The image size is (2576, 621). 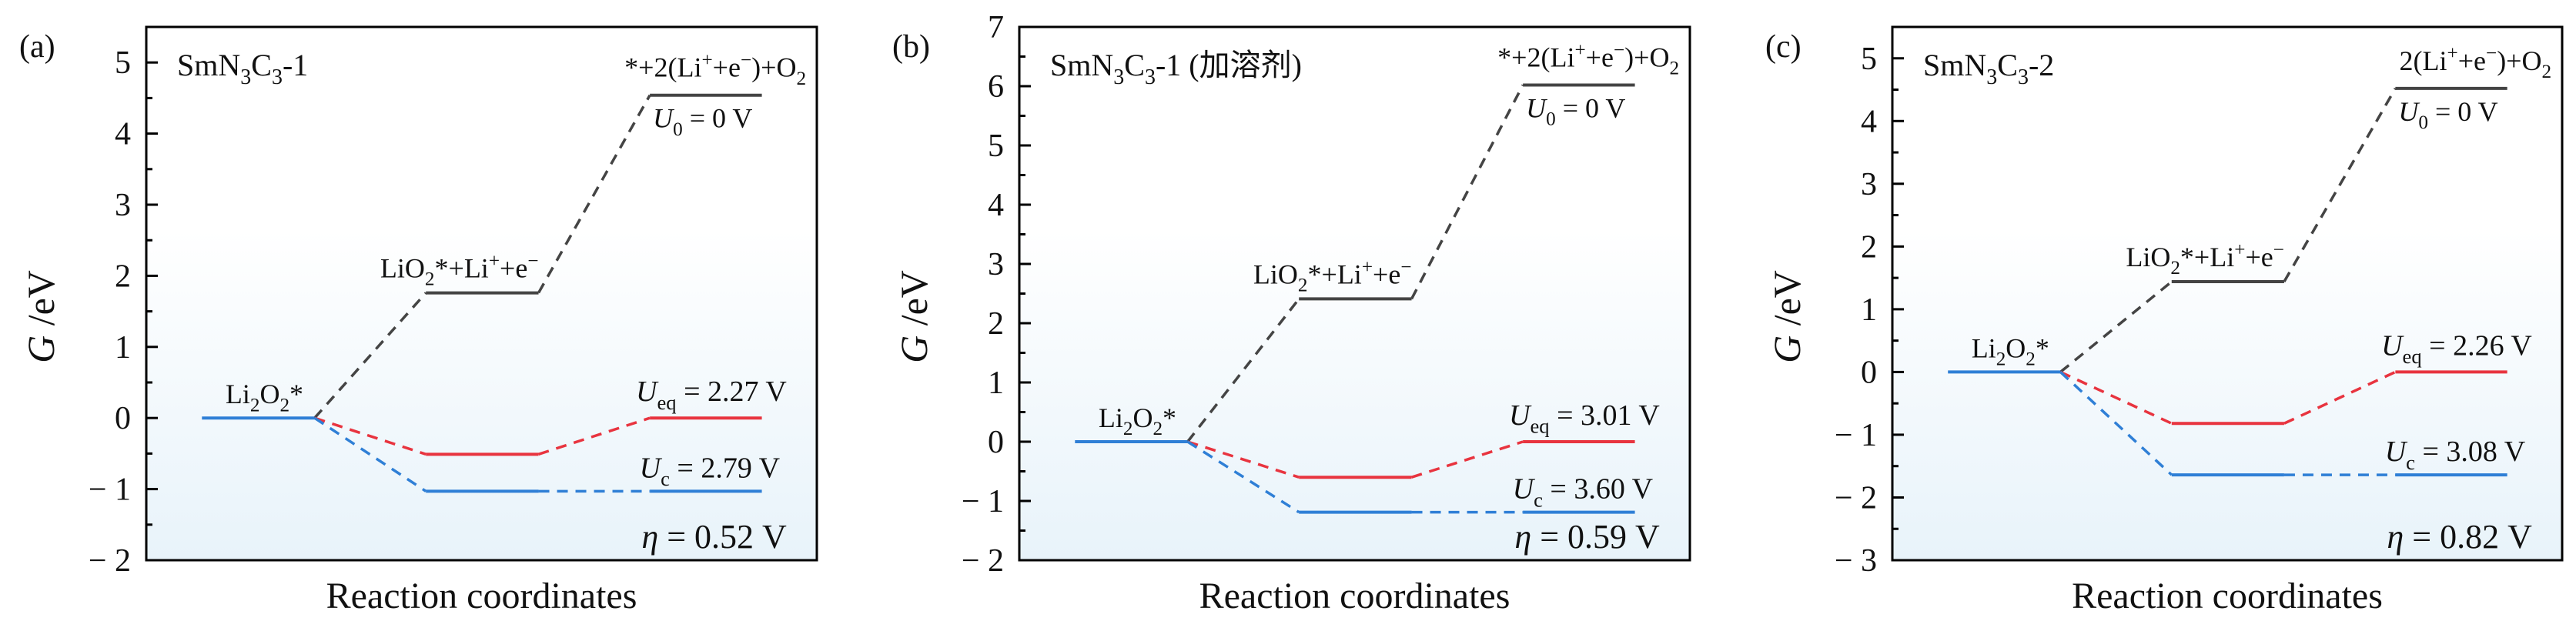 I want to click on y-axis-label-part: G, so click(x=1787, y=350).